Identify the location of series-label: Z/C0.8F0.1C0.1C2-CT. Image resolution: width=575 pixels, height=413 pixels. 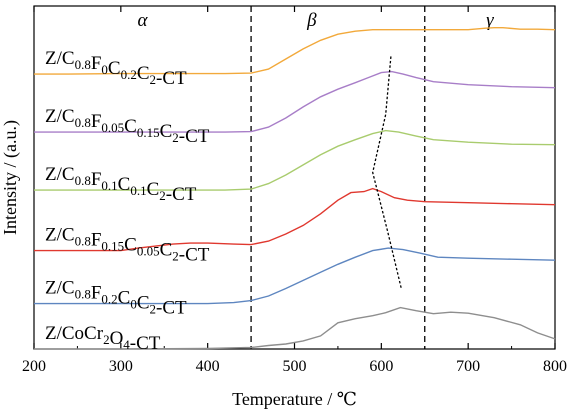
(121, 184).